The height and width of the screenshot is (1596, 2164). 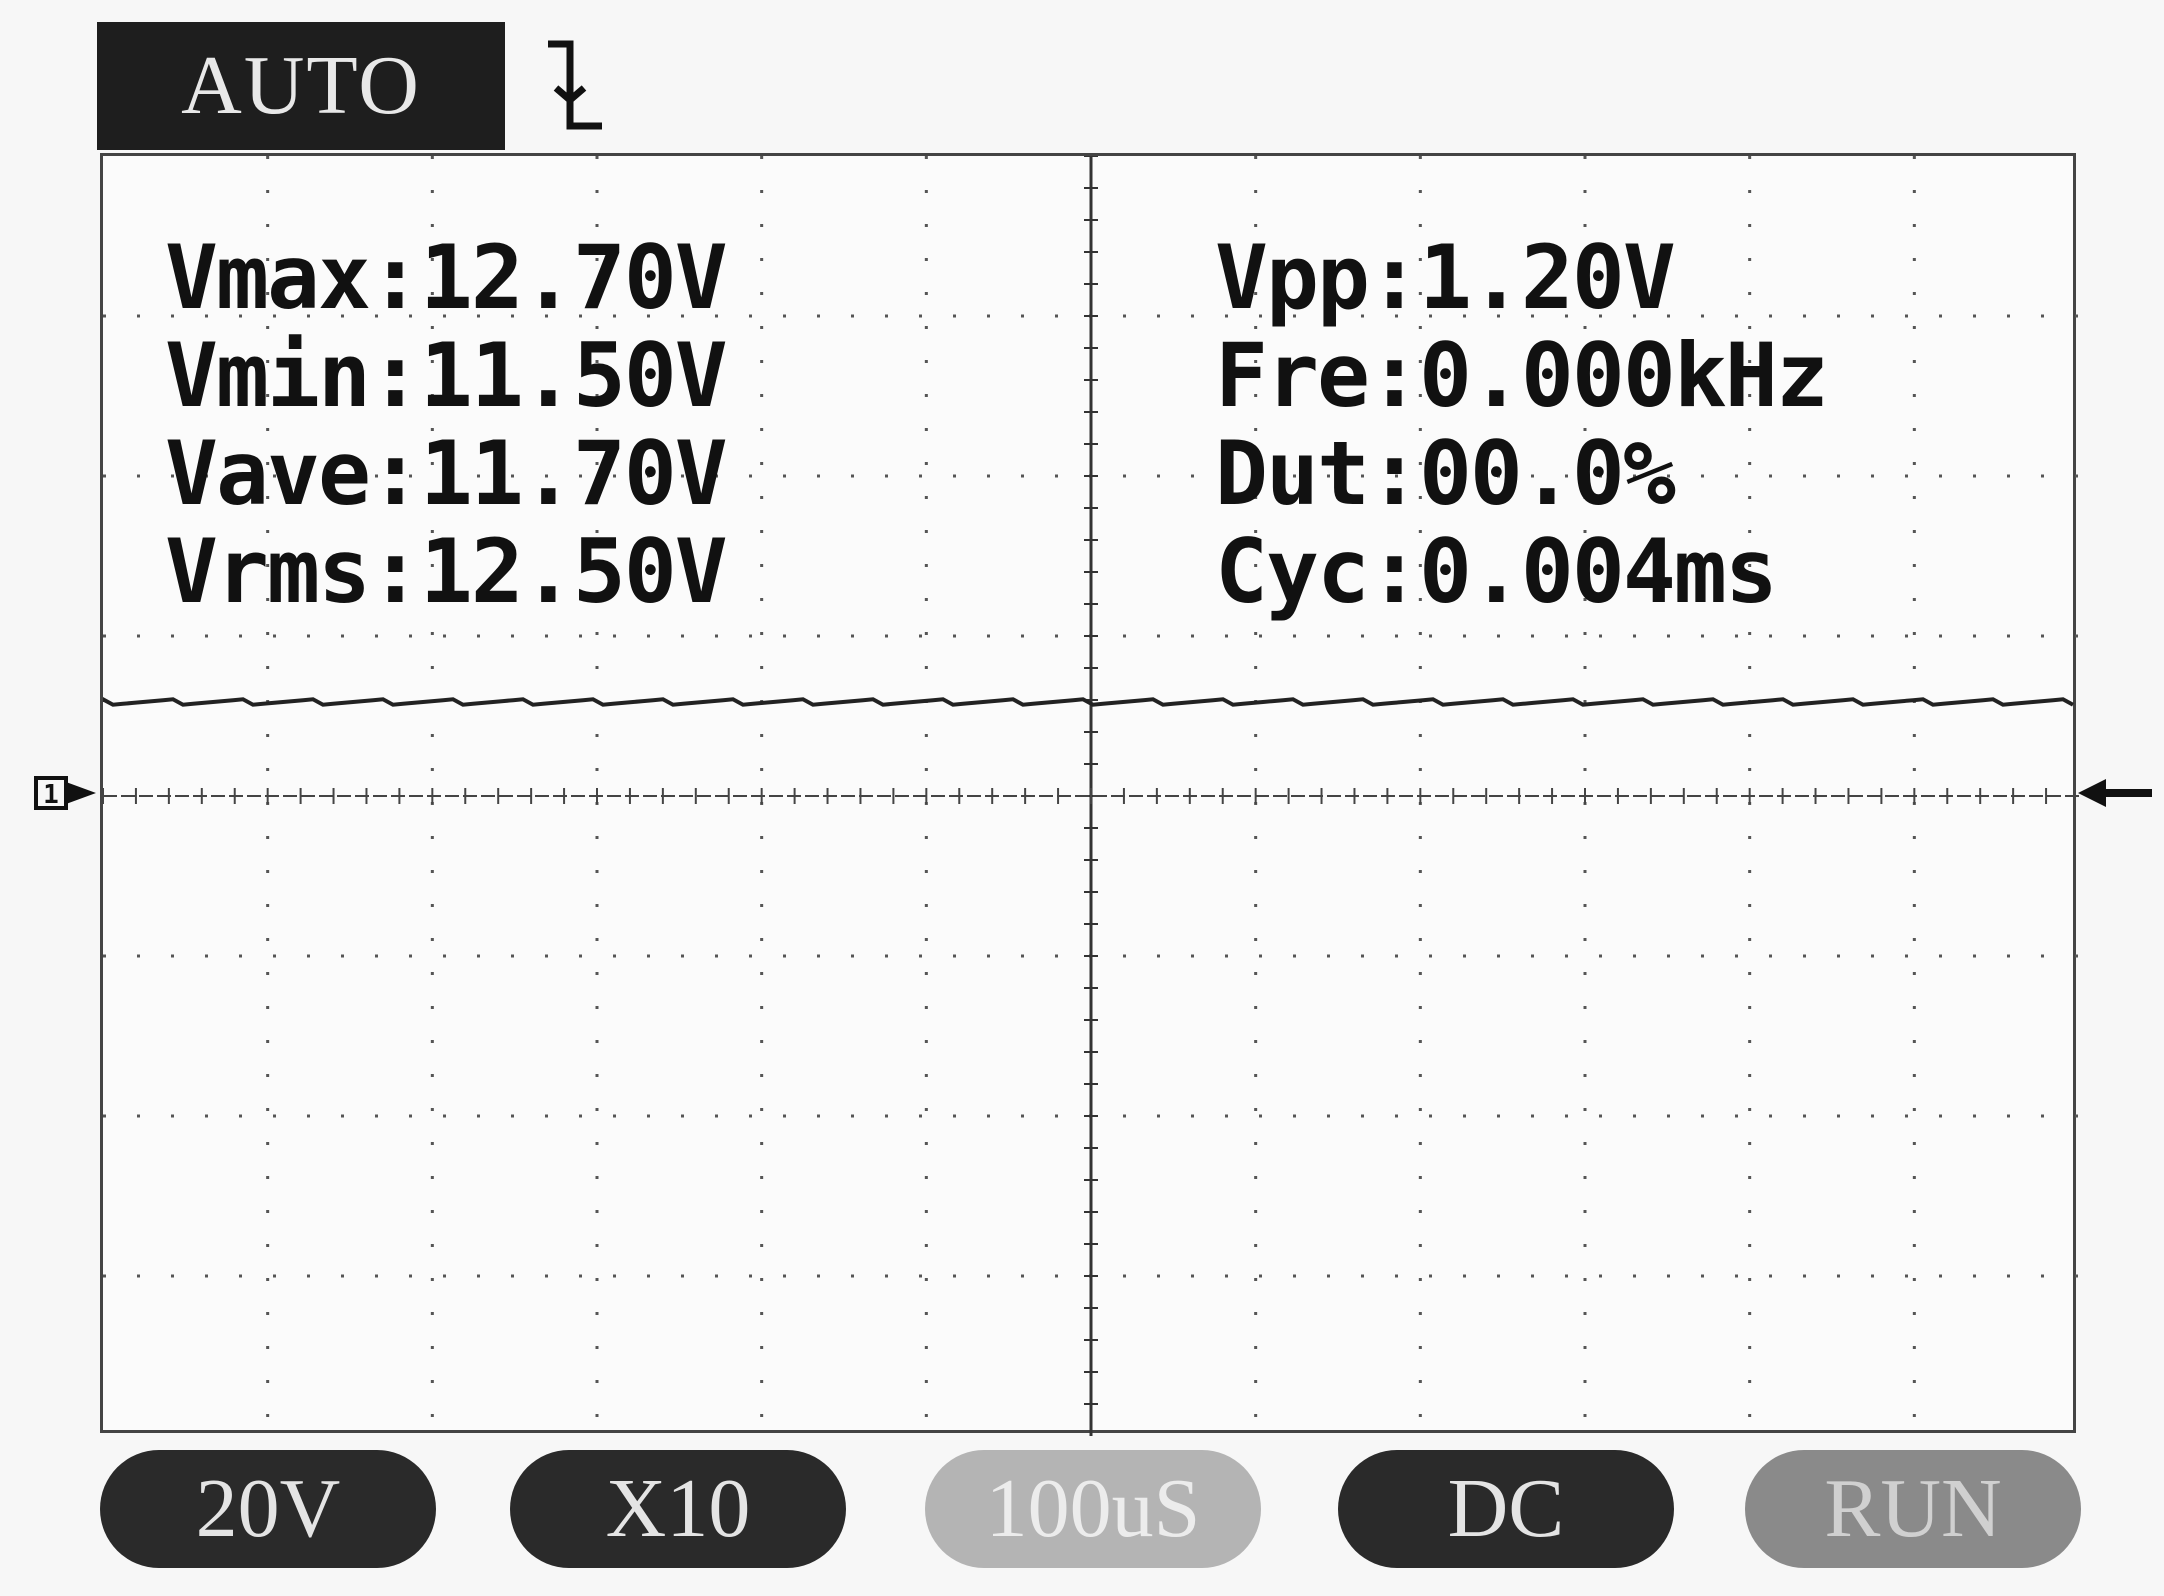 What do you see at coordinates (1088, 702) in the screenshot?
I see `channel-1-waveform` at bounding box center [1088, 702].